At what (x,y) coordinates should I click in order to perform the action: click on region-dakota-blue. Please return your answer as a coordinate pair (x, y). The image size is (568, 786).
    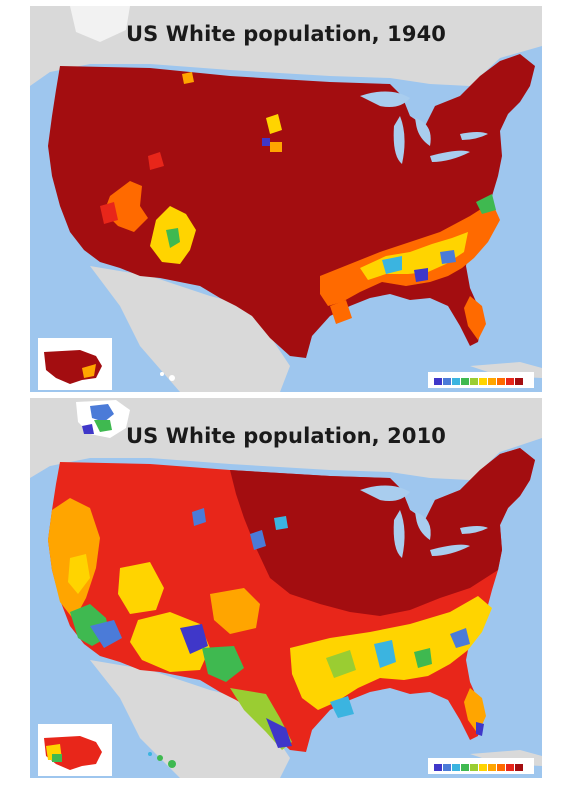
    Looking at the image, I should click on (258, 540).